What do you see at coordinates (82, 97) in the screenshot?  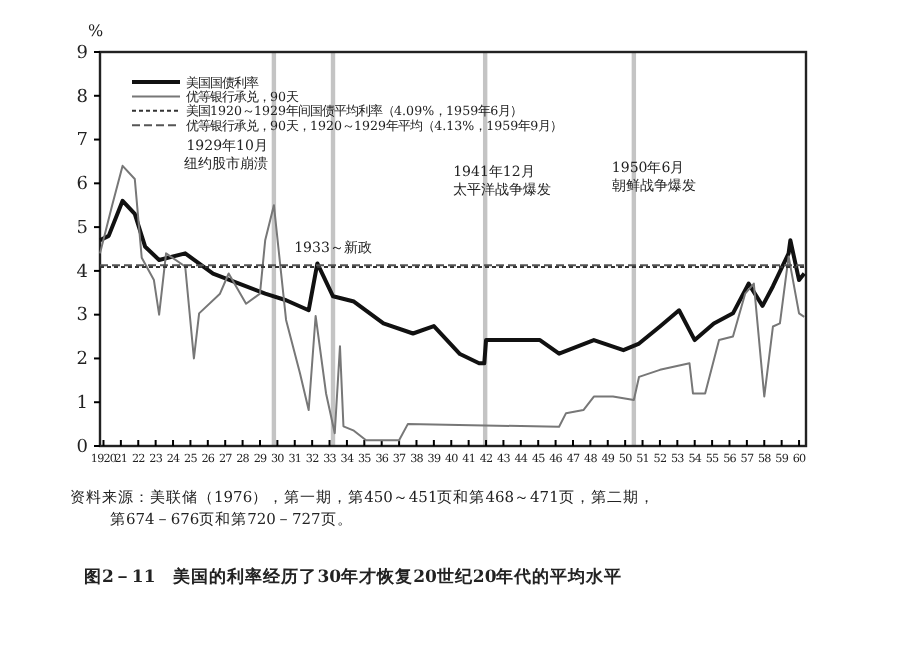 I see `y-tick-label: 8` at bounding box center [82, 97].